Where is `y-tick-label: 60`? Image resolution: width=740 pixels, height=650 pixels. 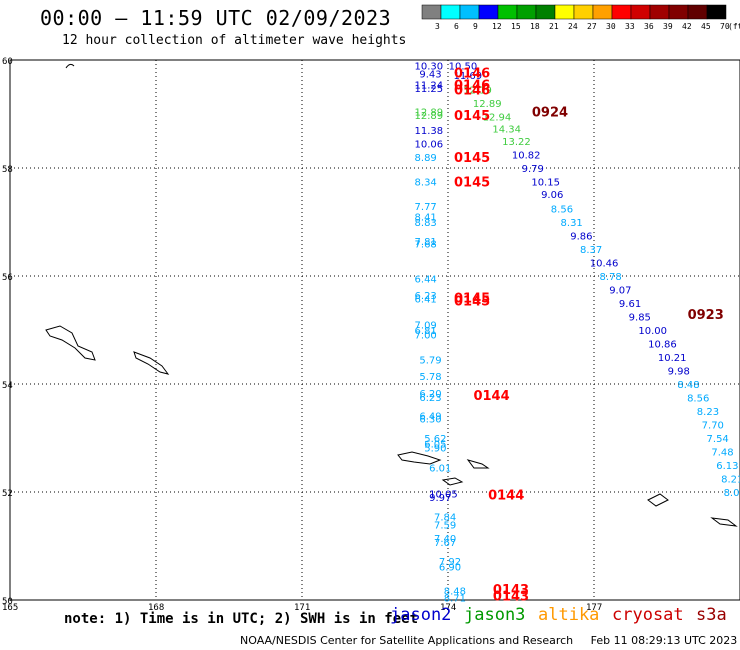
y-tick-label: 60 is located at coordinates (7, 62).